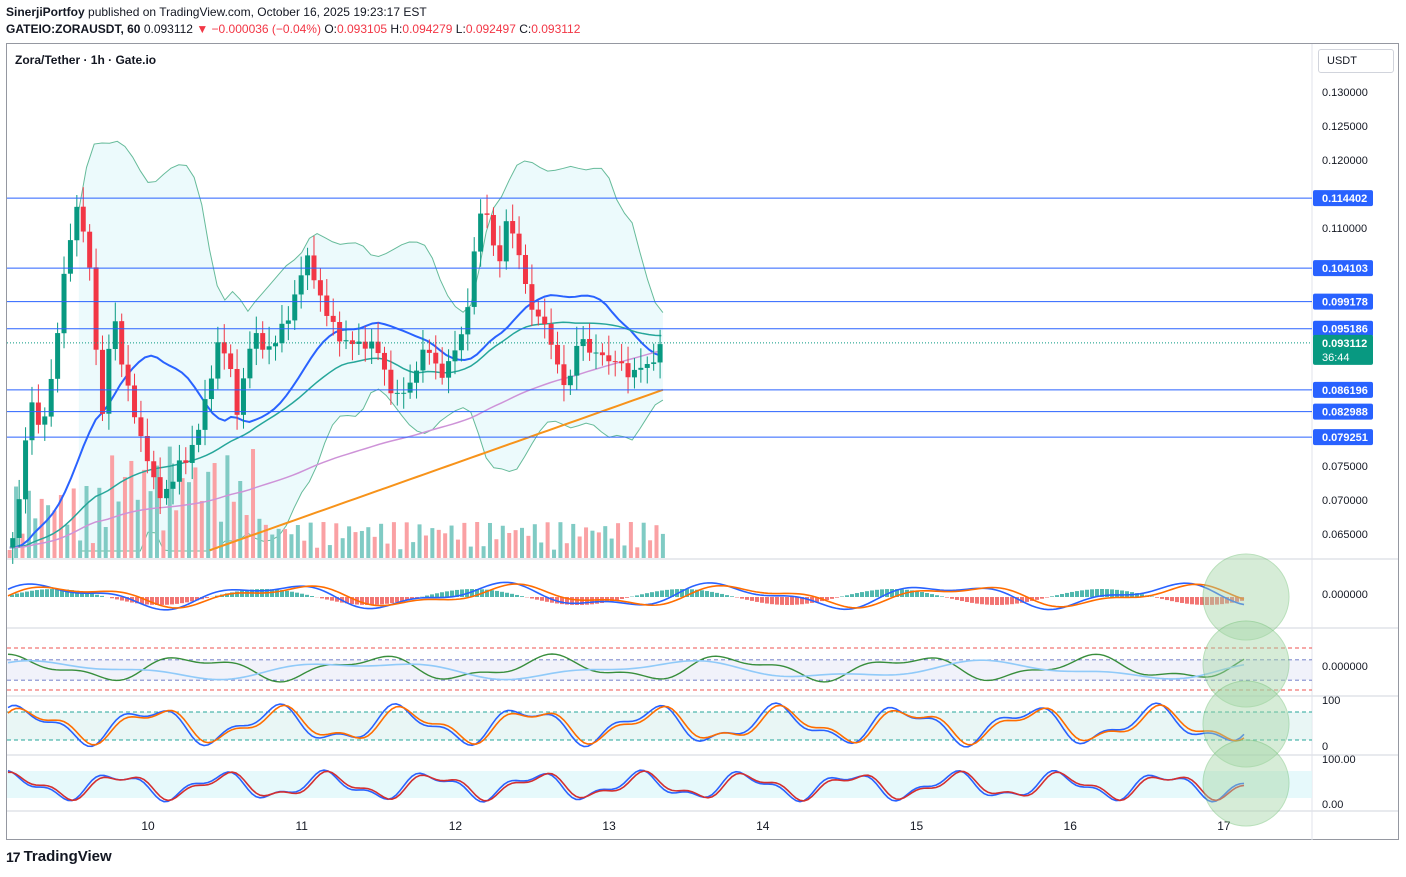 This screenshot has width=1406, height=877. What do you see at coordinates (1345, 93) in the screenshot?
I see `y-tick-label: 0.130000` at bounding box center [1345, 93].